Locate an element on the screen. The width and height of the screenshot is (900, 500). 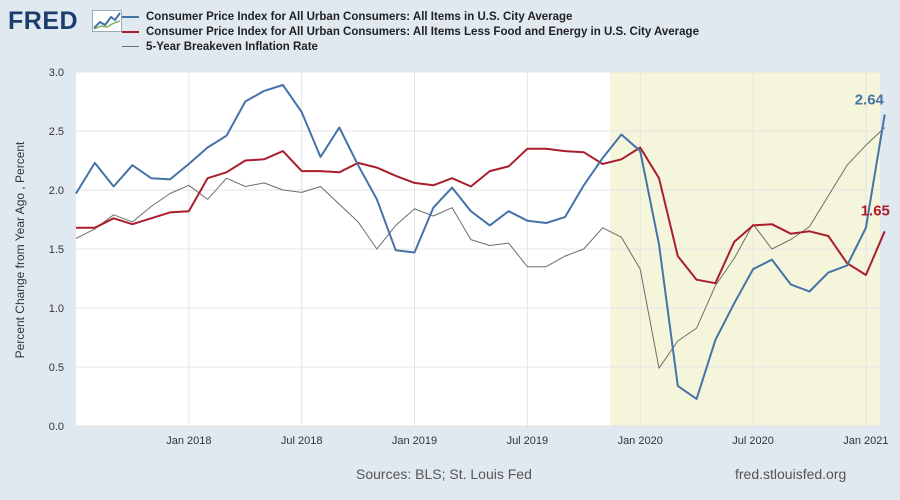
sources-note: Sources: BLS; St. Louis Fed is located at coordinates (444, 474).